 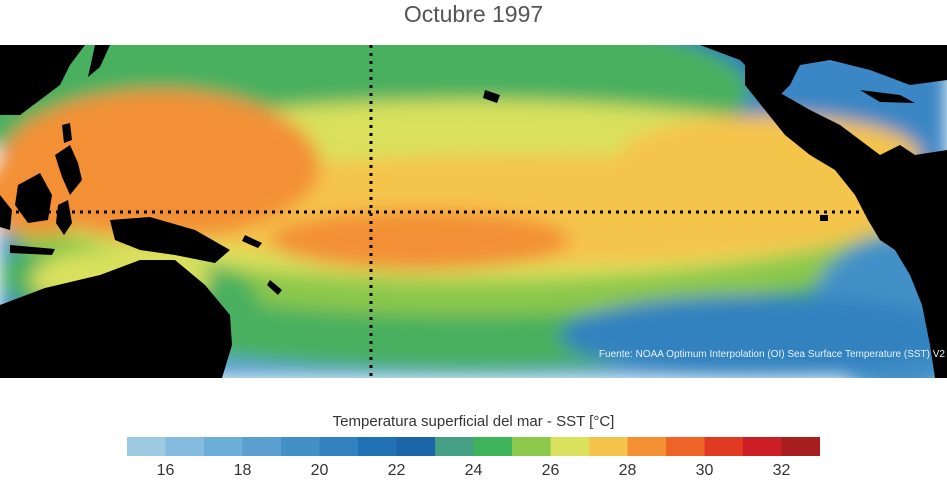 I want to click on colorbar-tick-label: 30, so click(x=704, y=470).